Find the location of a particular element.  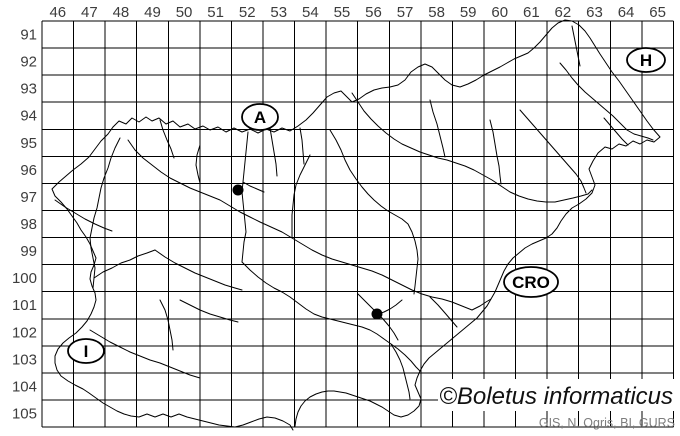

column-label: 48 is located at coordinates (121, 12).